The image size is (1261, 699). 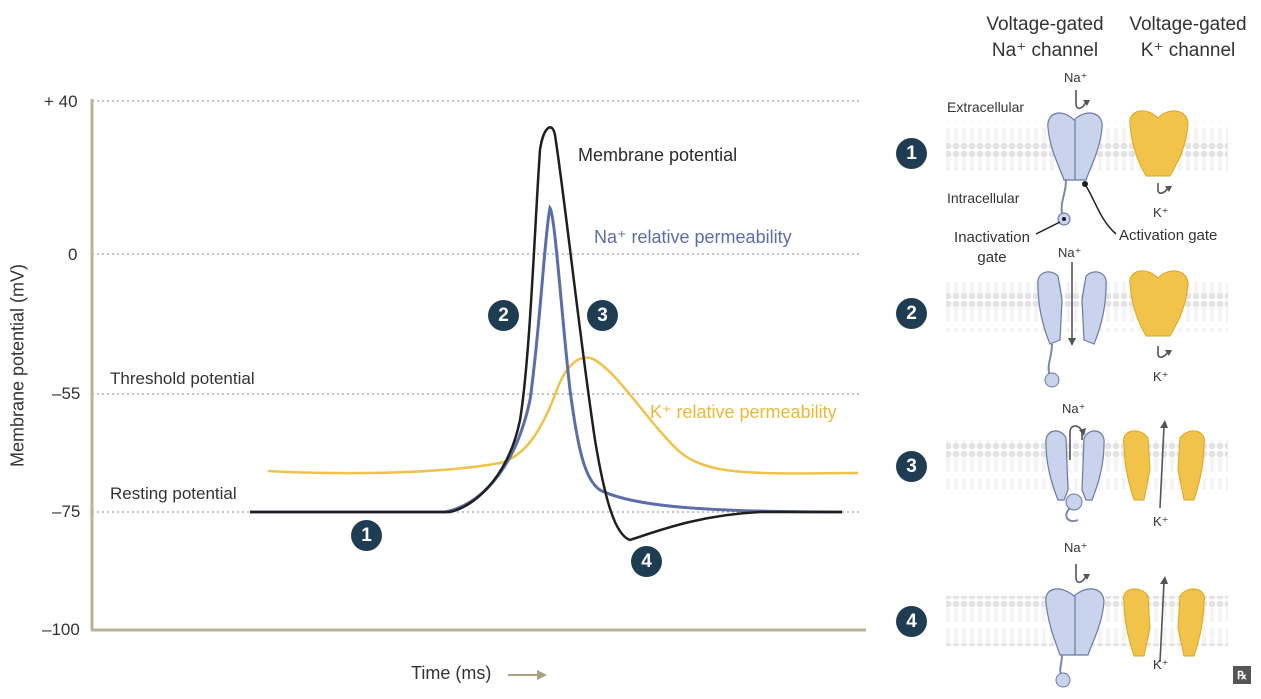 What do you see at coordinates (1242, 675) in the screenshot?
I see `rx-logo: ℞` at bounding box center [1242, 675].